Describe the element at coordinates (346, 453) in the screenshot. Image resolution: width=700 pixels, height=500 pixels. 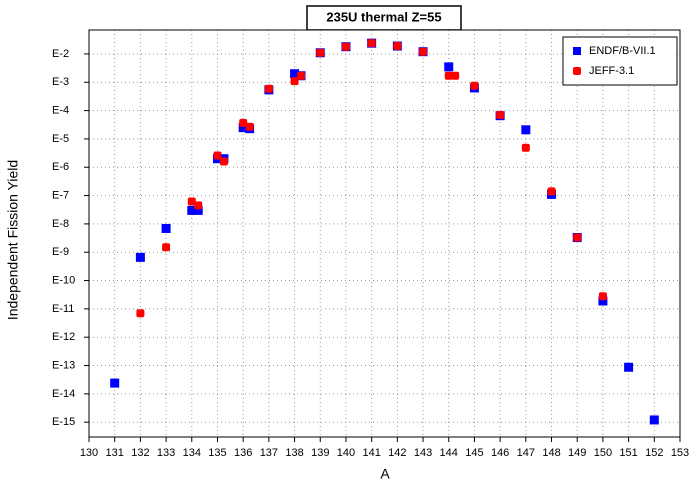
I see `x-tick-label: 140` at that location.